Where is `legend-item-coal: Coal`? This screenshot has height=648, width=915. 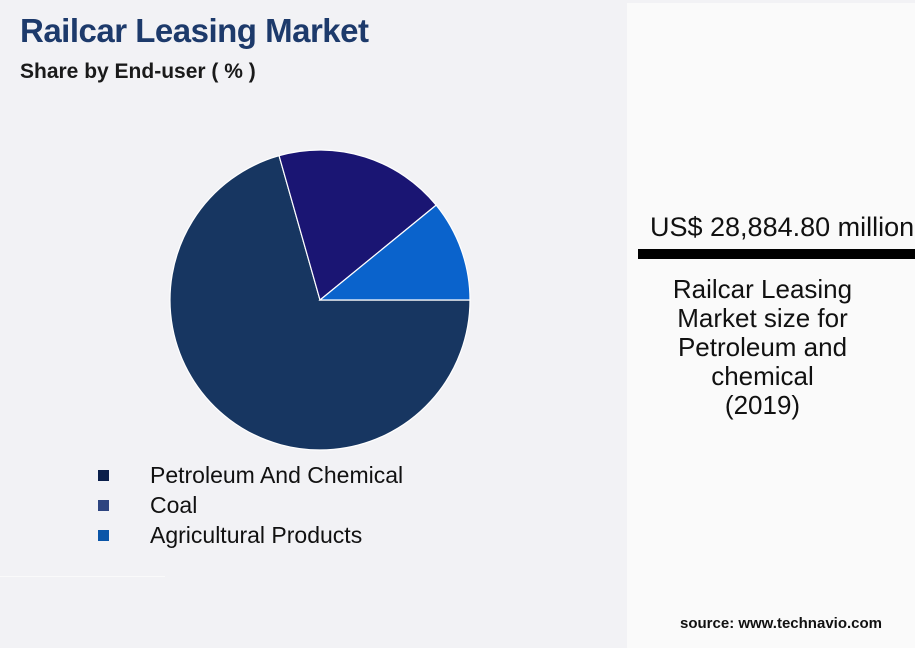 legend-item-coal: Coal is located at coordinates (250, 505).